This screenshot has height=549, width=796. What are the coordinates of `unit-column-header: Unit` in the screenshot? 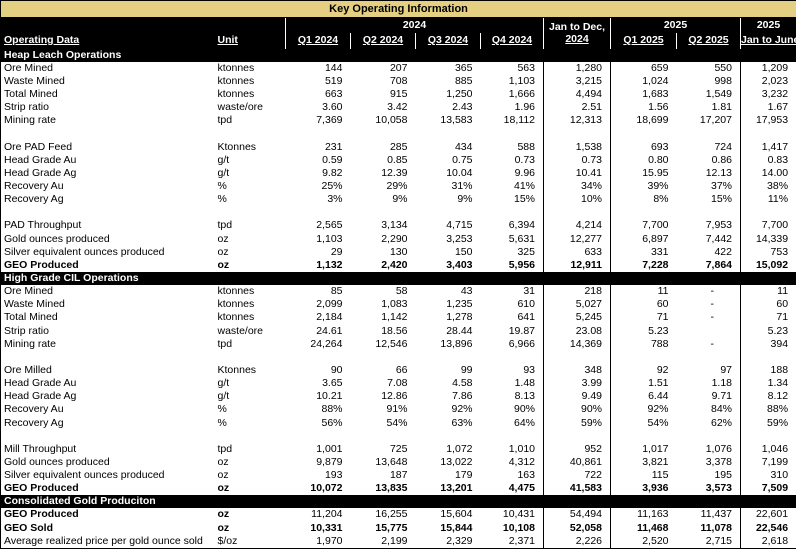 It's located at (251, 41).